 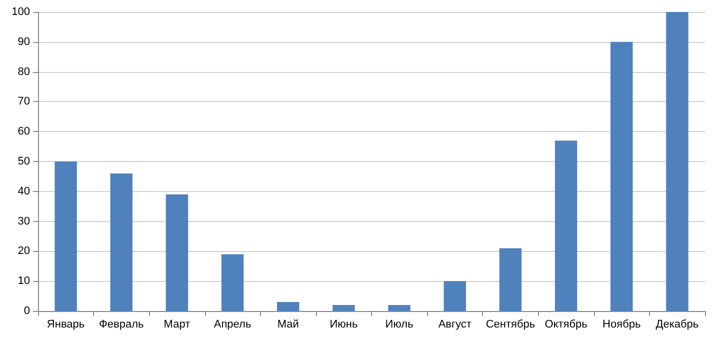 I want to click on x-tick-label: Июнь, so click(x=344, y=324).